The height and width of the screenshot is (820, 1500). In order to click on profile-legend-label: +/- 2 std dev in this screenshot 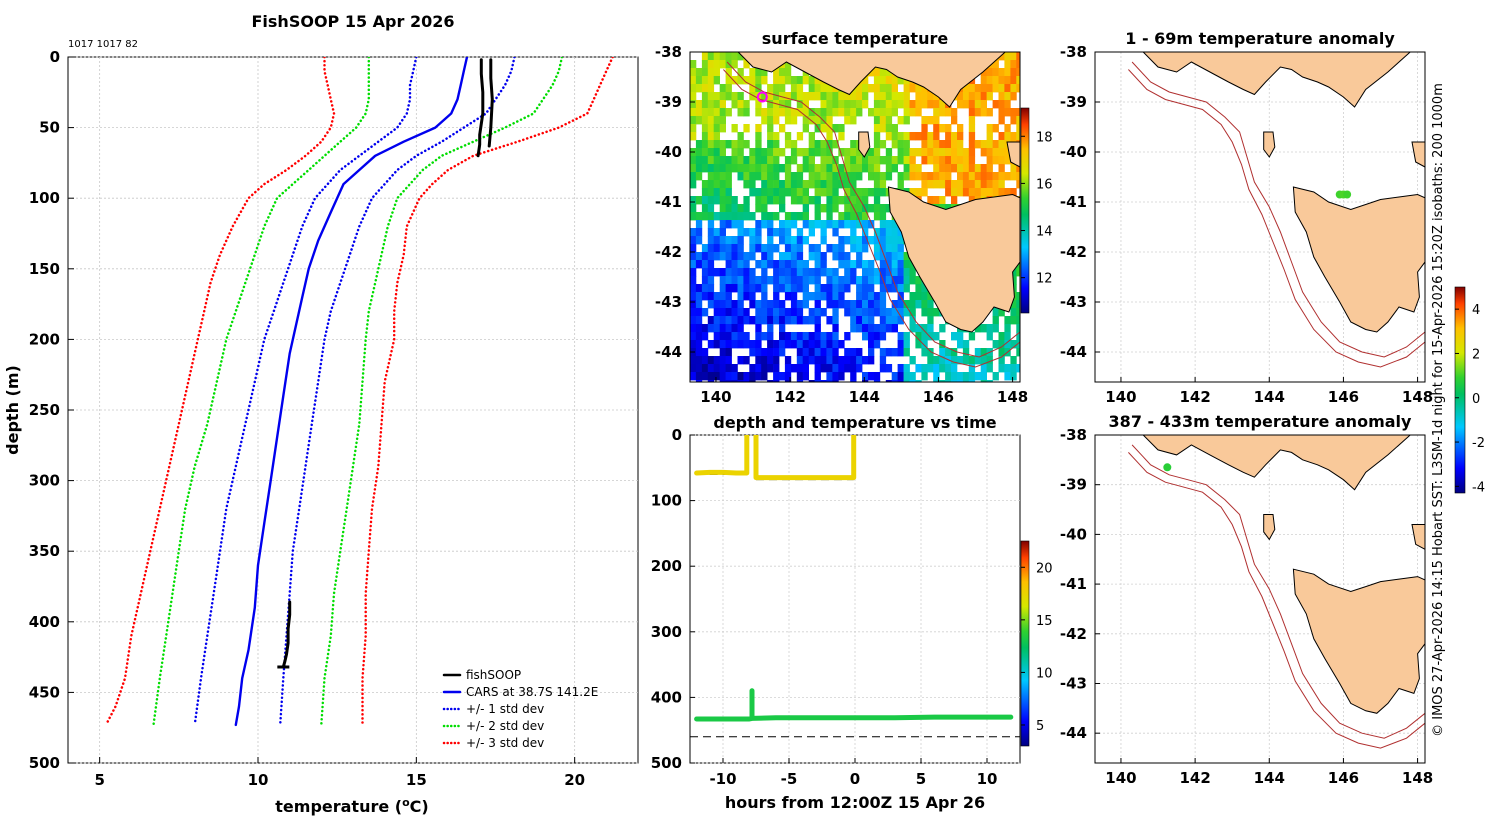, I will do `click(505, 726)`.